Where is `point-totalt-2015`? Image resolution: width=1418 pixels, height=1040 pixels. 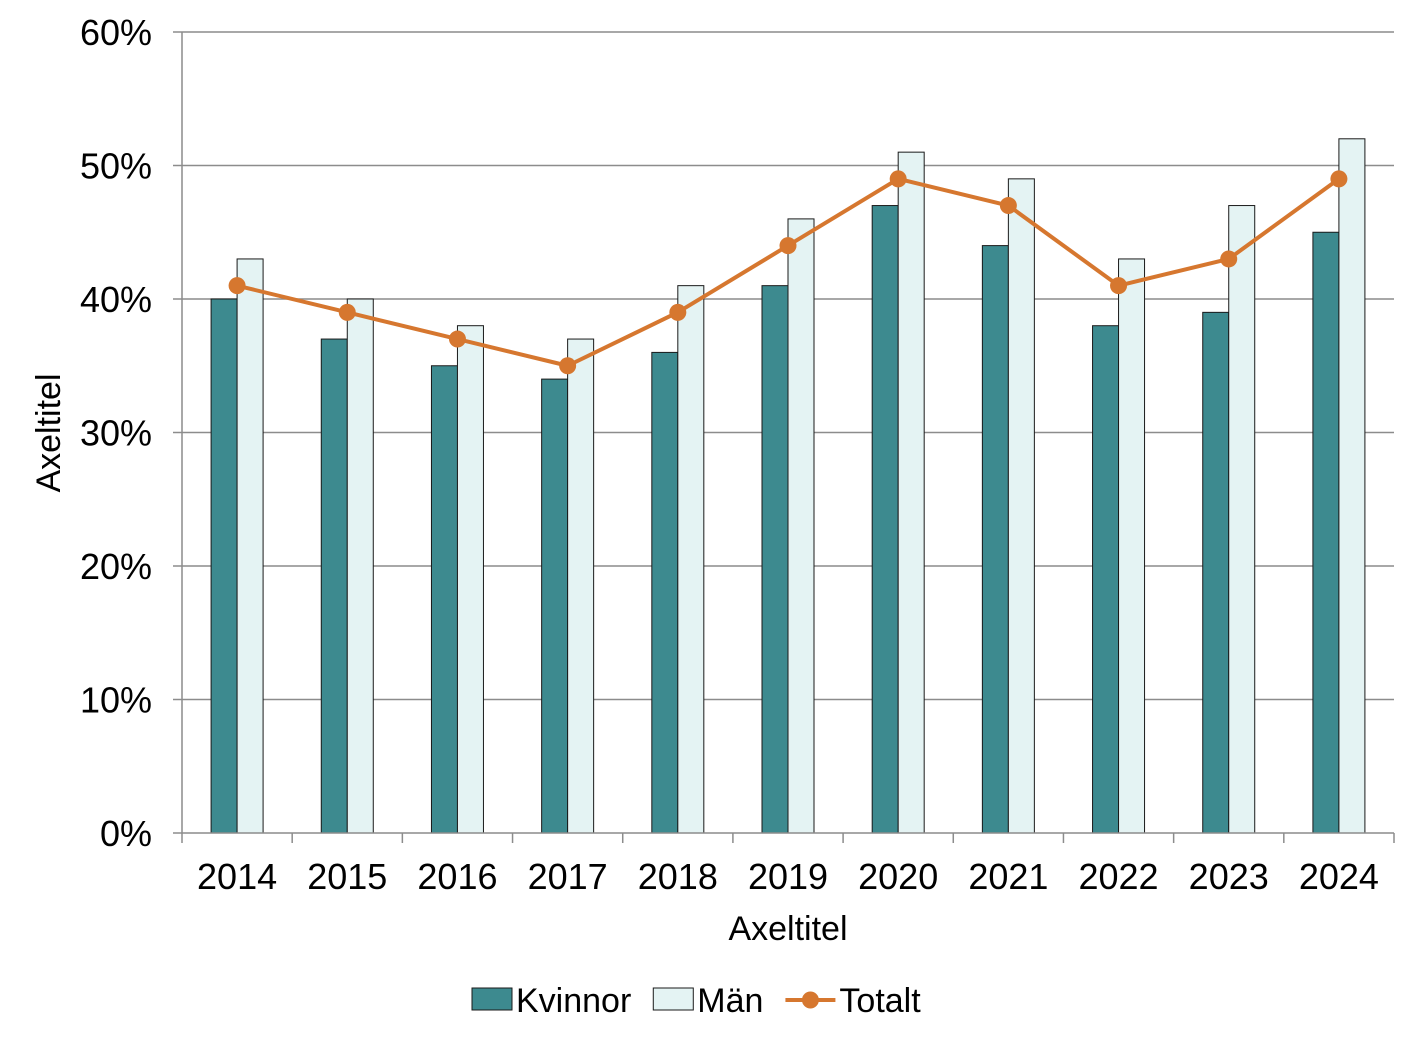 point-totalt-2015 is located at coordinates (347, 312).